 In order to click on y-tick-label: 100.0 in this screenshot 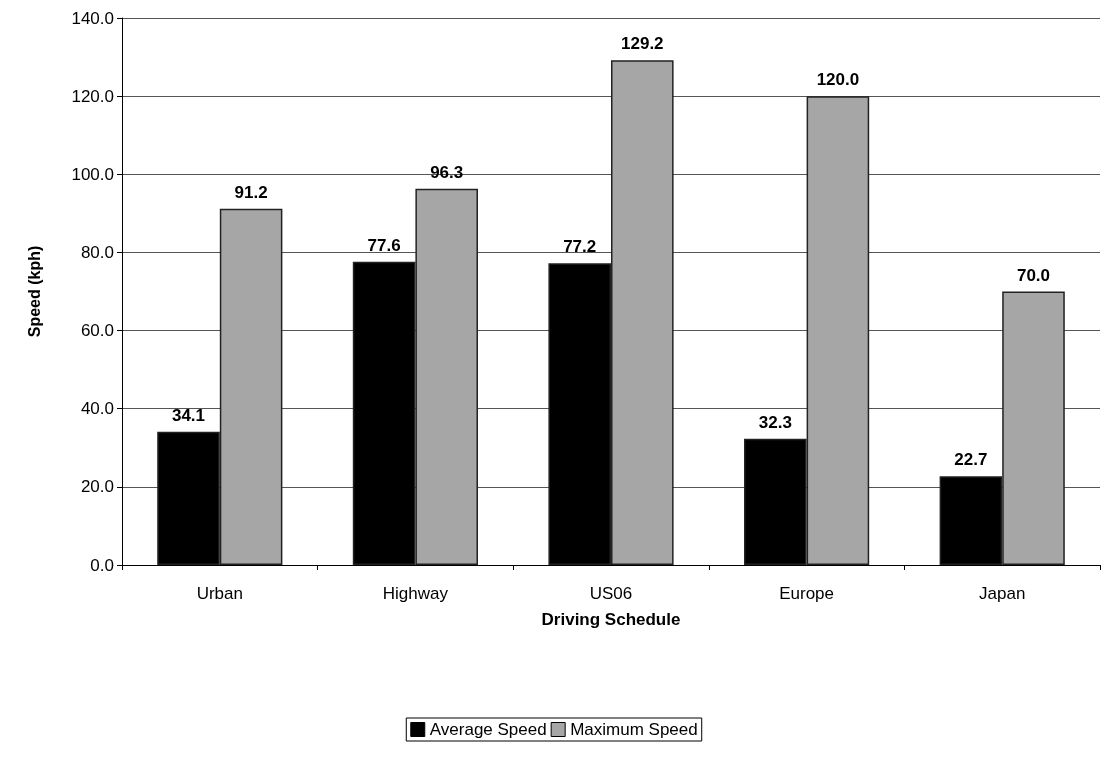, I will do `click(92, 174)`.